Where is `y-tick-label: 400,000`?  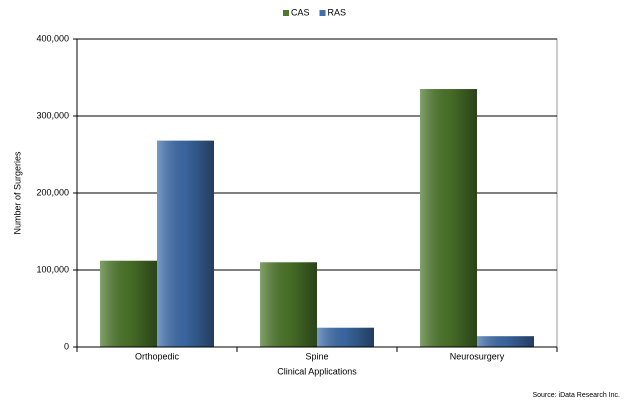
y-tick-label: 400,000 is located at coordinates (52, 38).